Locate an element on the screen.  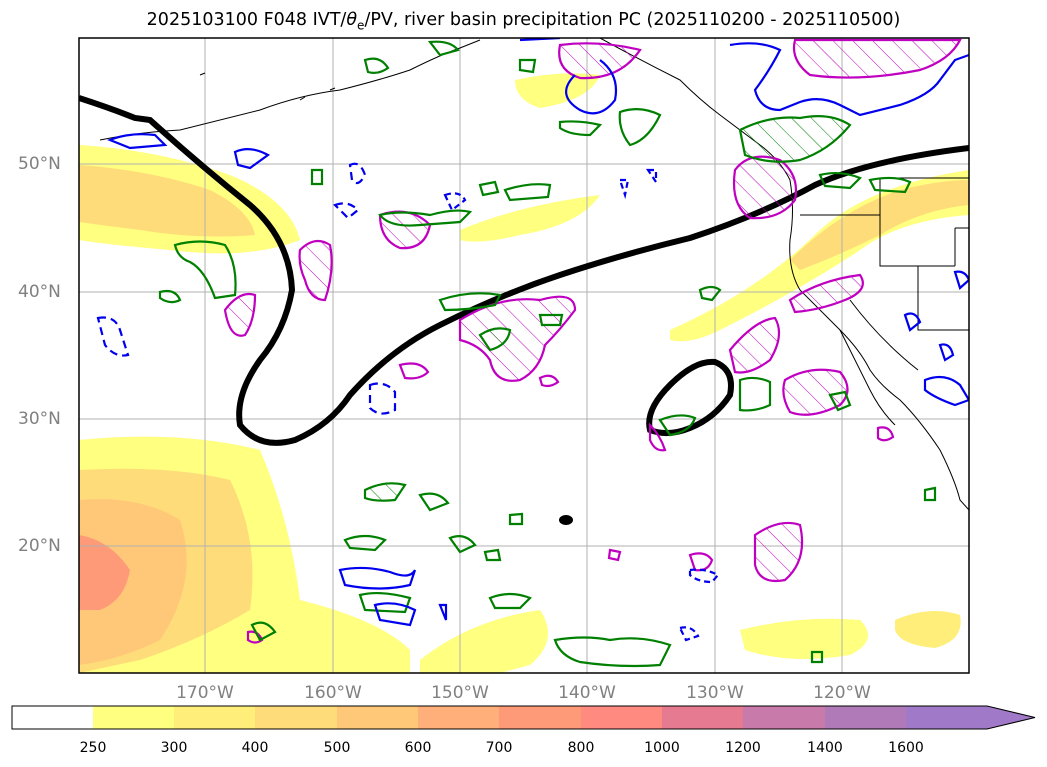
colorbar-tick-500: 500 is located at coordinates (337, 748).